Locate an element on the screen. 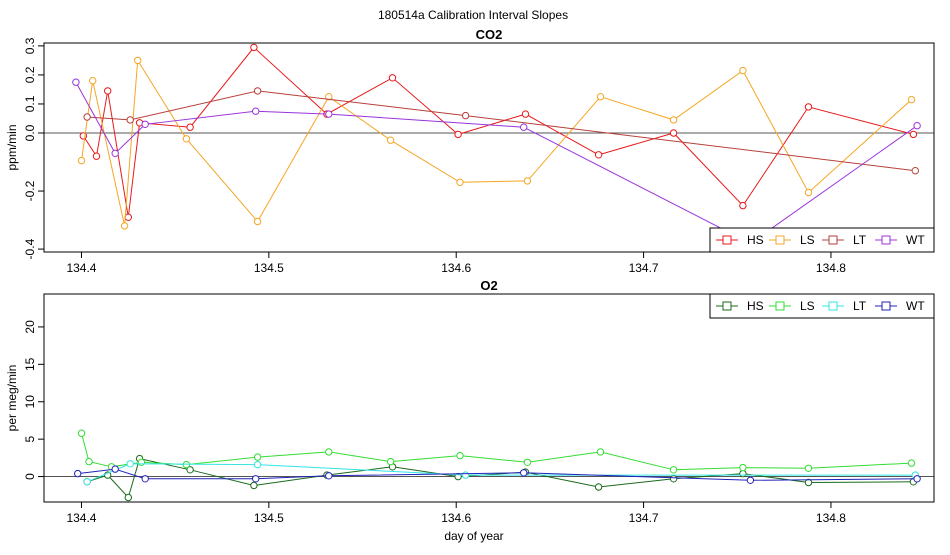 This screenshot has width=950, height=555. co2-legend: HS LS LT WT is located at coordinates (822, 240).